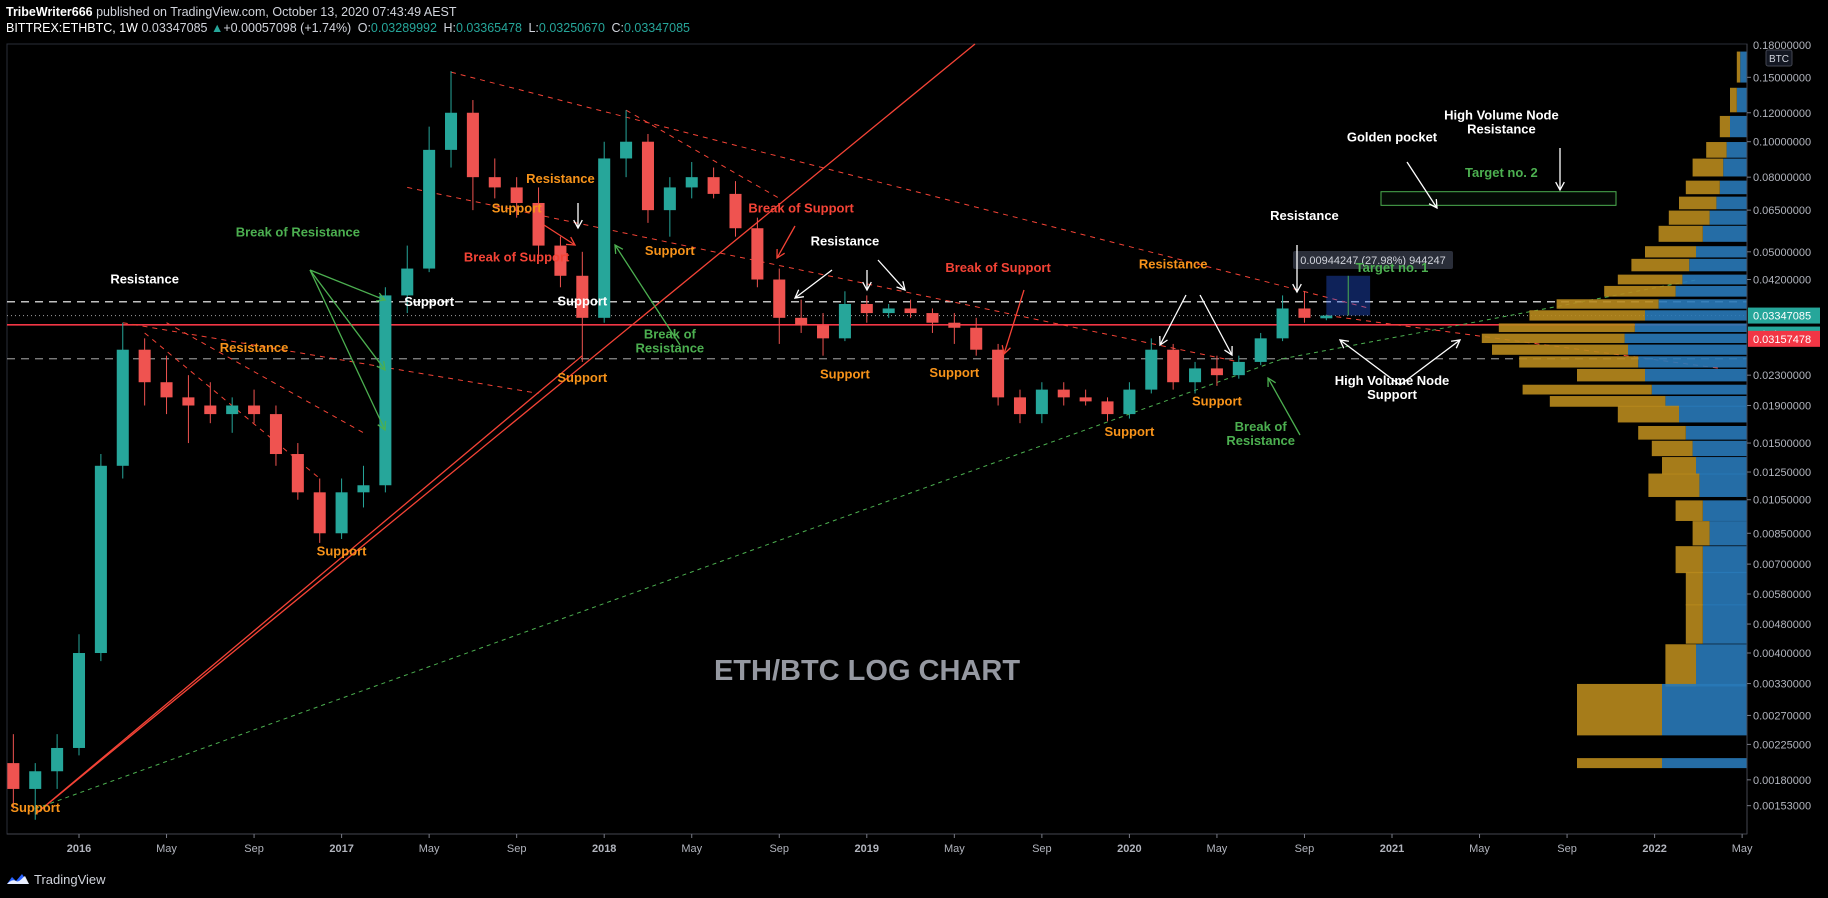  Describe the element at coordinates (604, 849) in the screenshot. I see `x-tick-label: 2018` at that location.